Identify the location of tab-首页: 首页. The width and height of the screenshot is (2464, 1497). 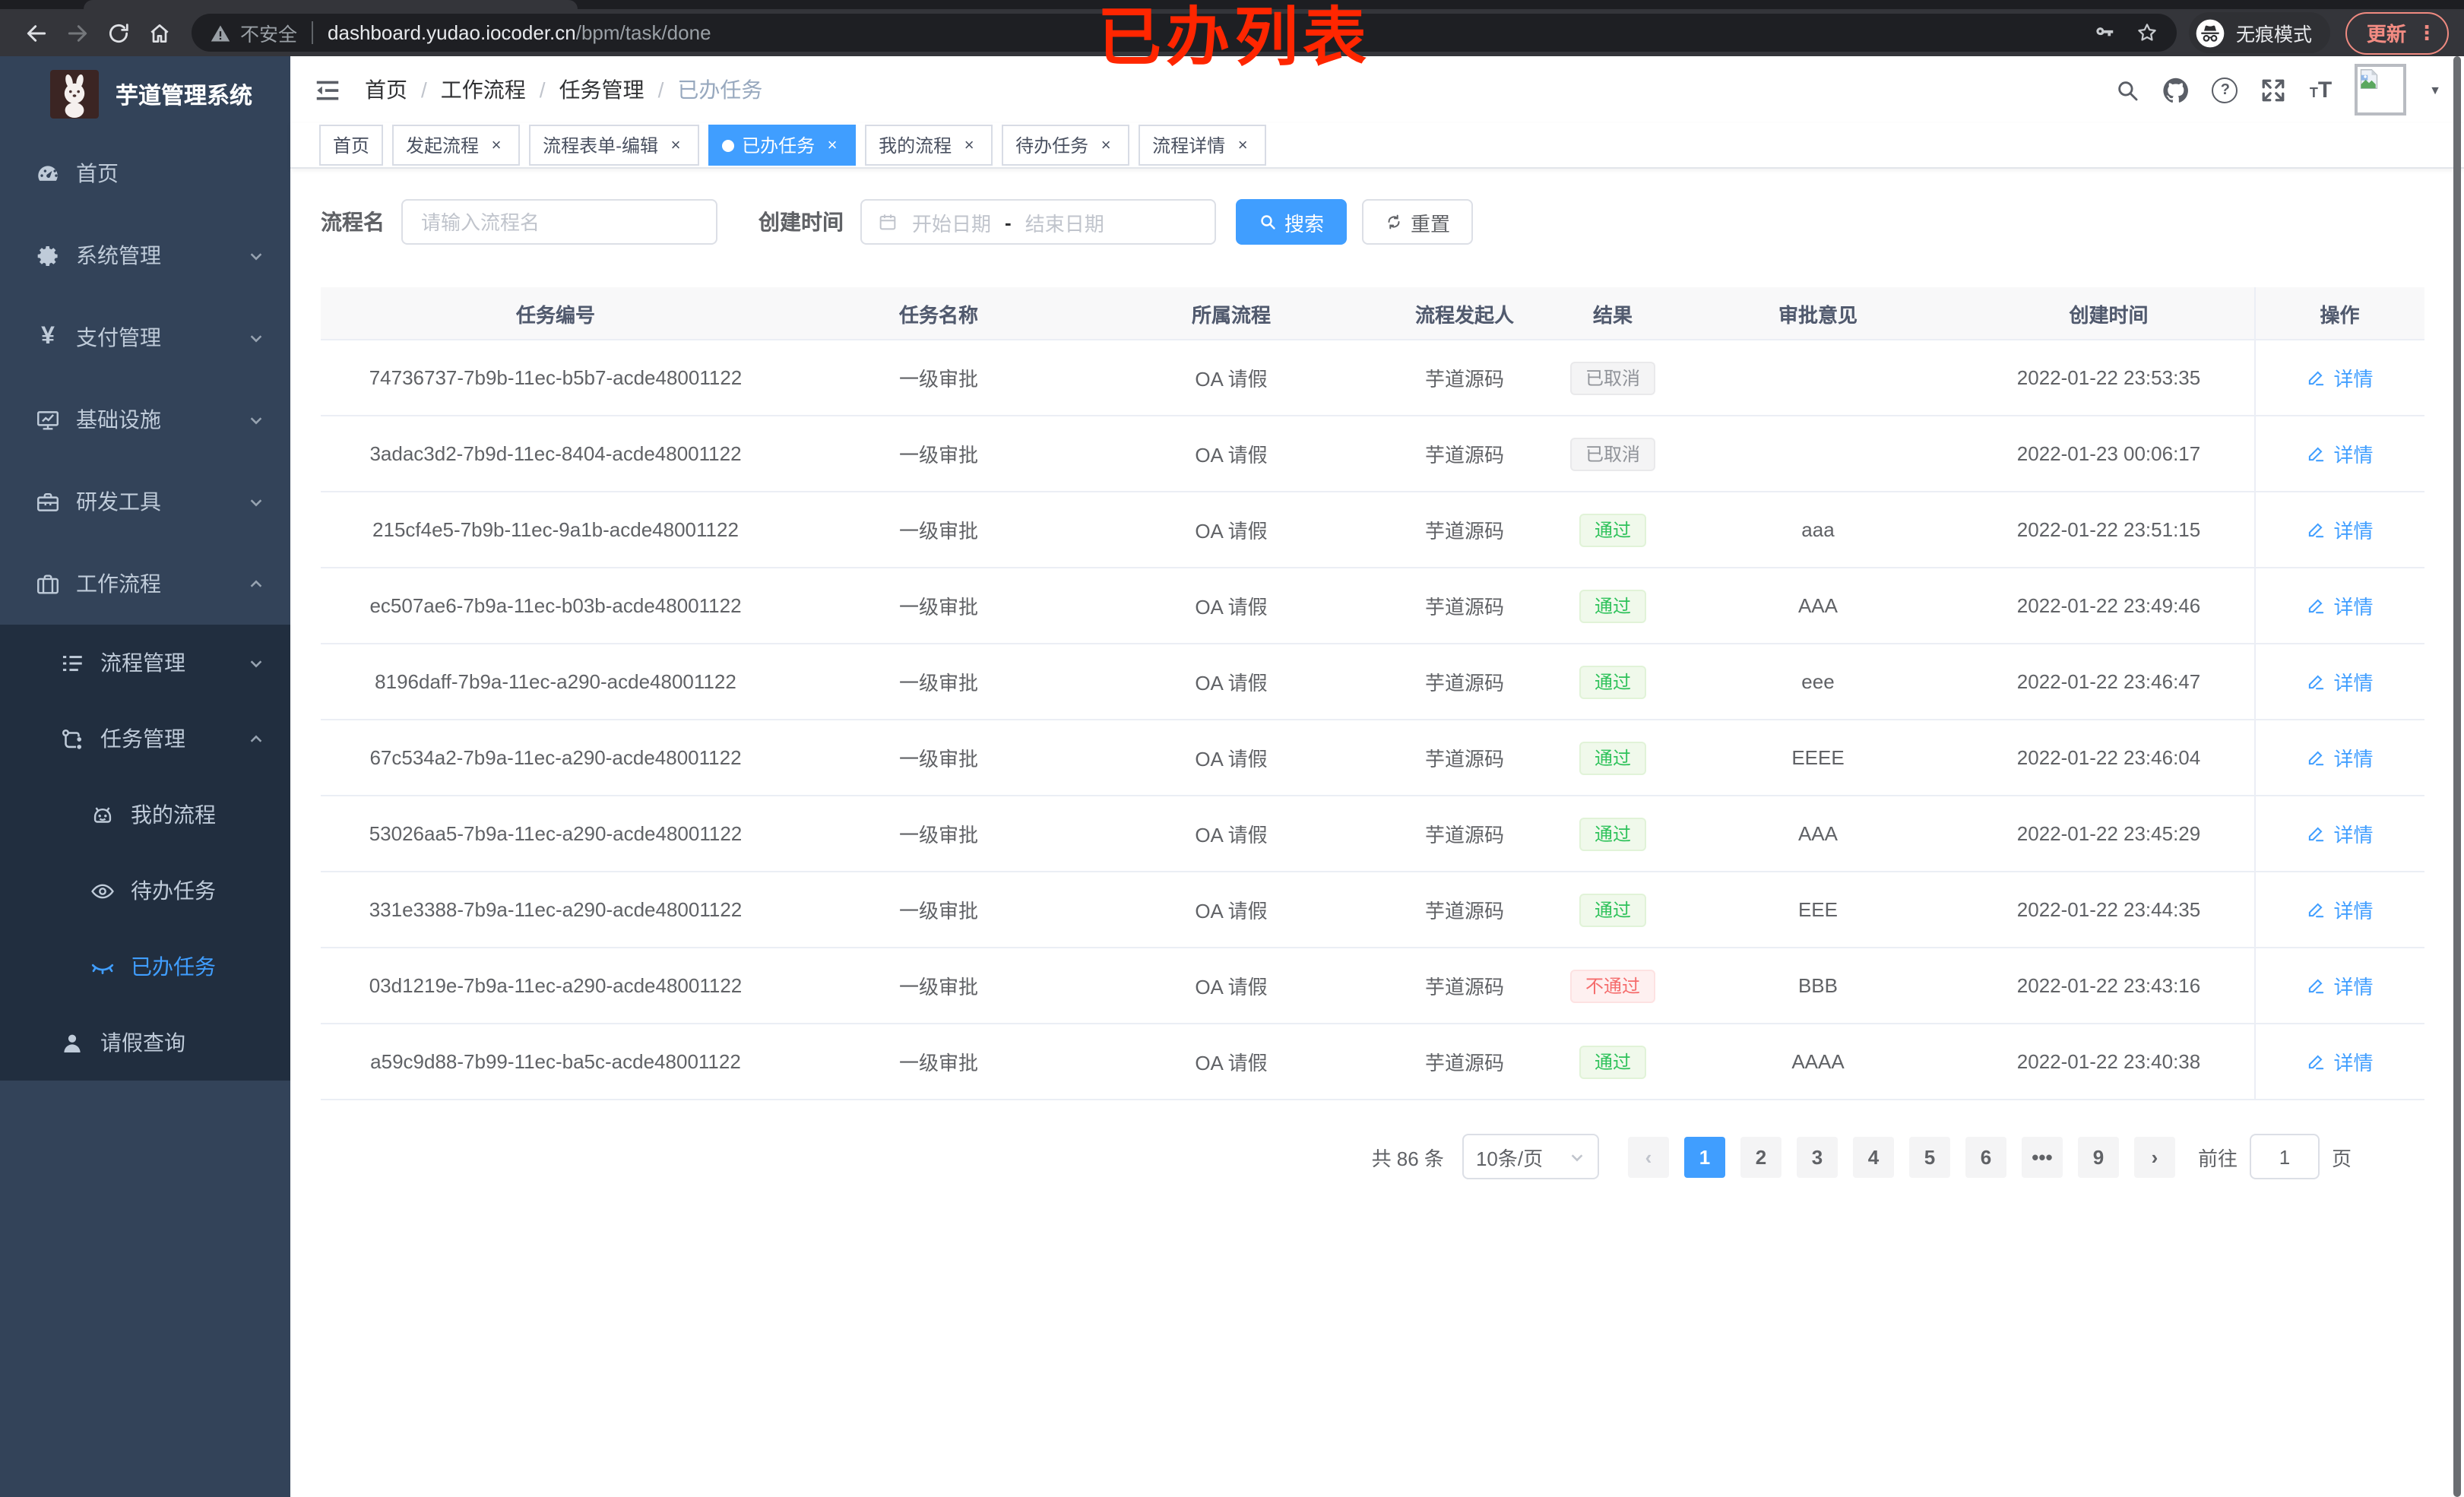
(351, 145).